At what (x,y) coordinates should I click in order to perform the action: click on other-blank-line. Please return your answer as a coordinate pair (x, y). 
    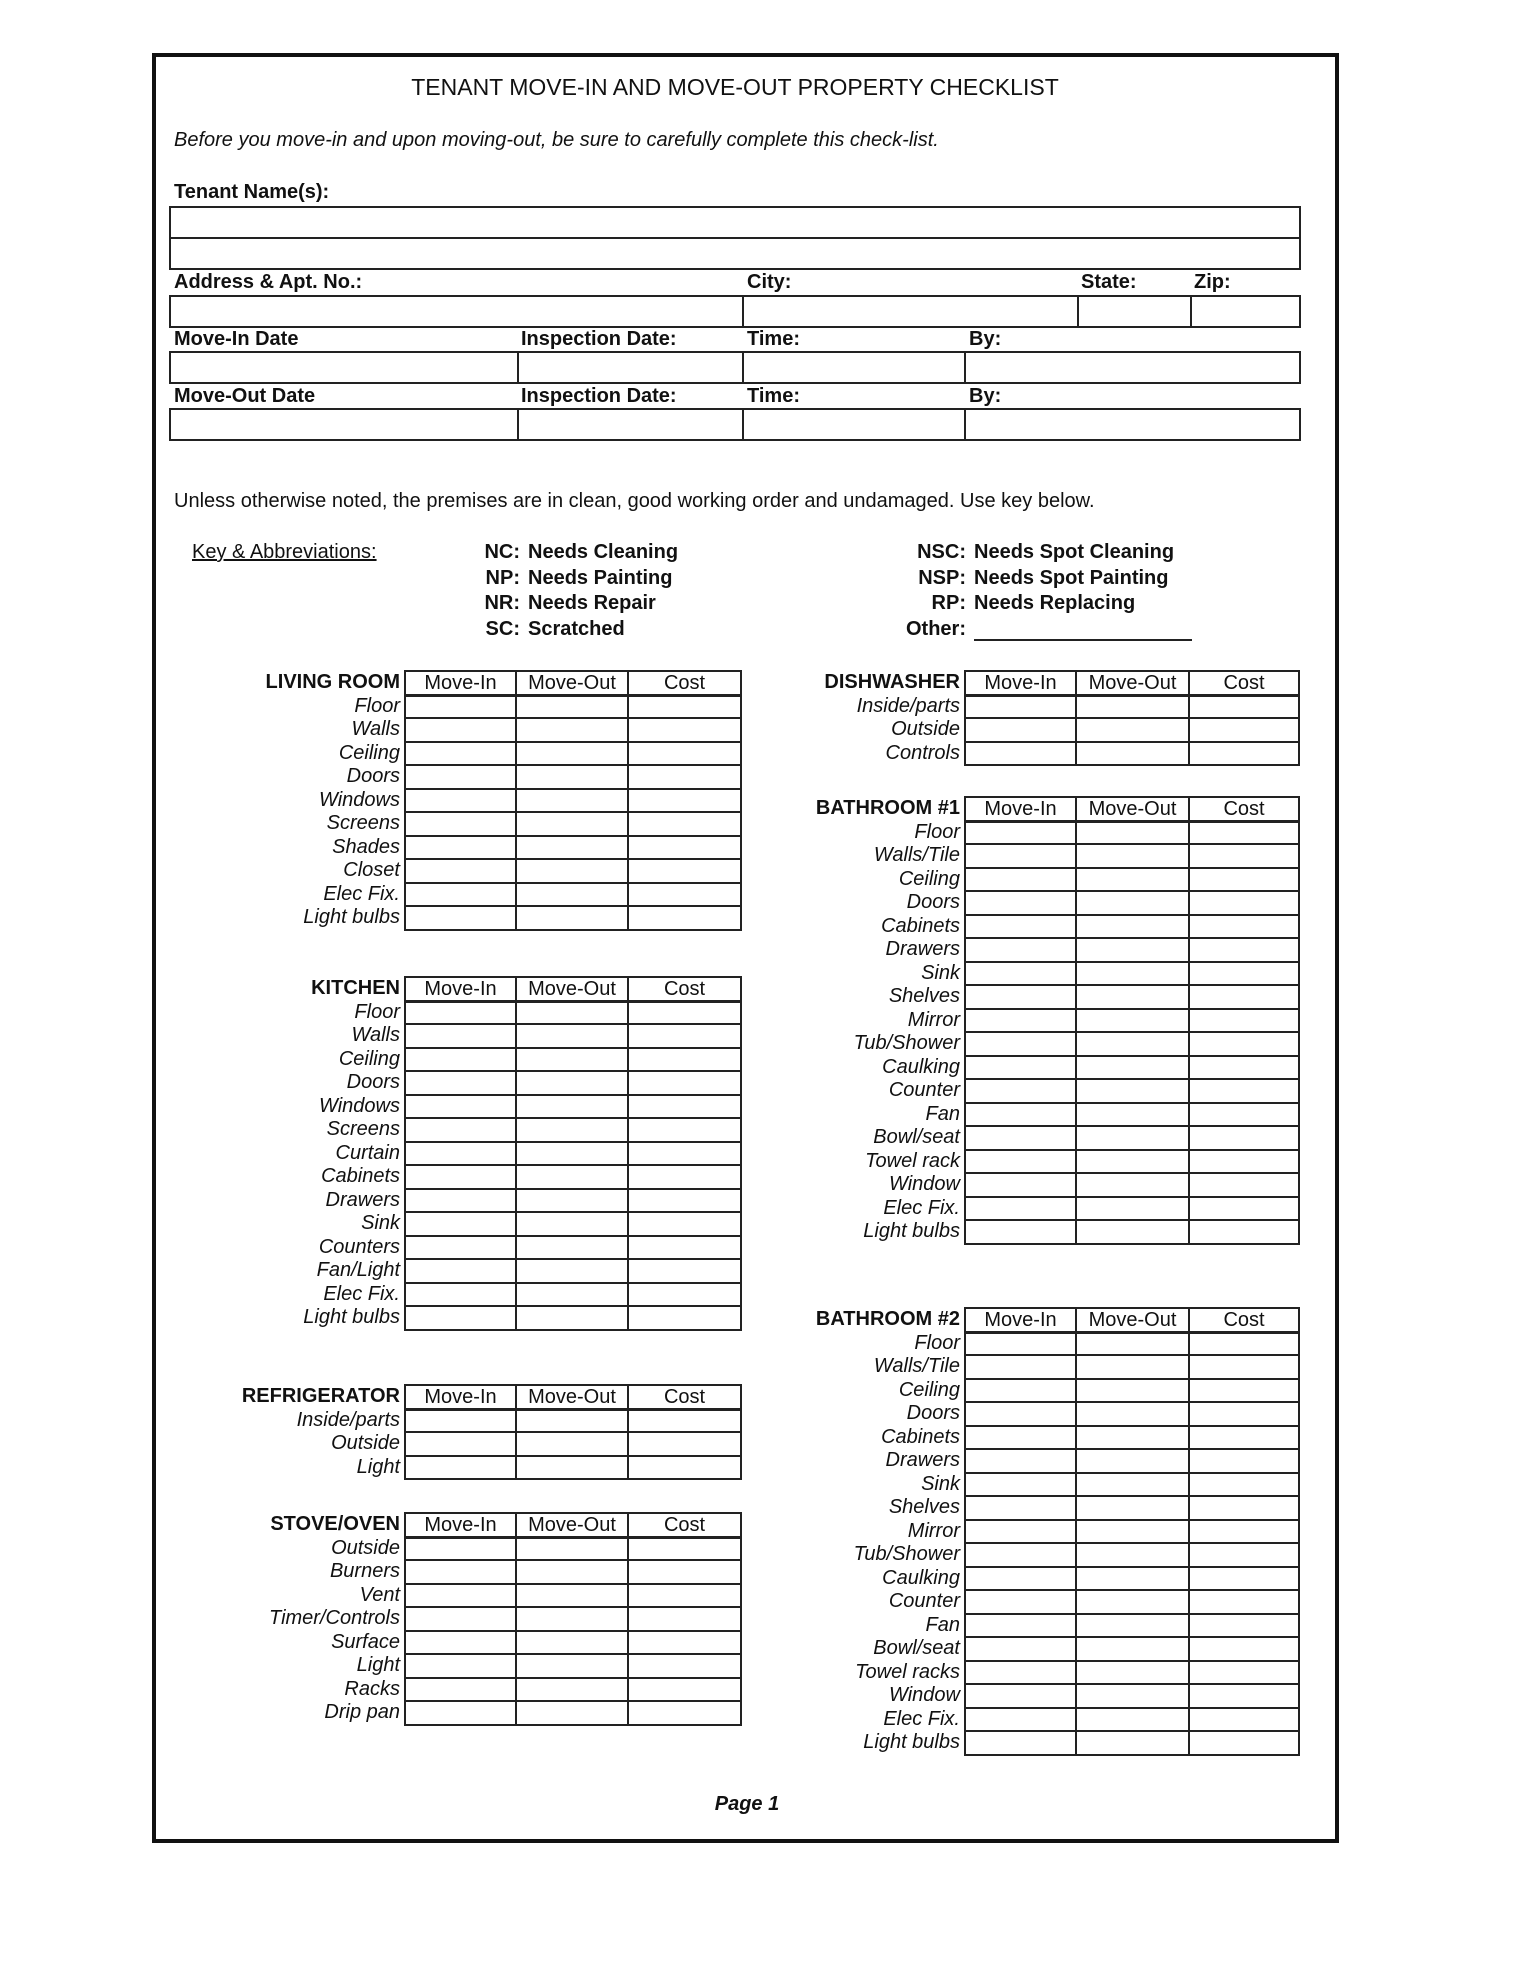
    Looking at the image, I should click on (1083, 630).